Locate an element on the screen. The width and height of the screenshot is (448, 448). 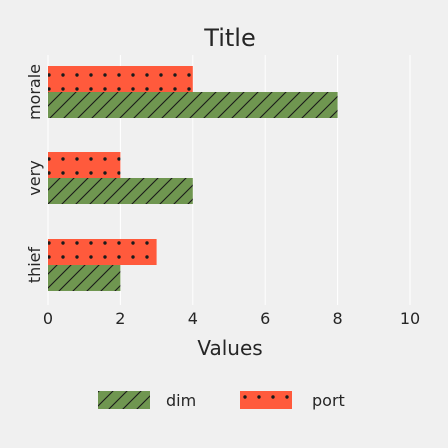
legend-label-dim: dim is located at coordinates (181, 400).